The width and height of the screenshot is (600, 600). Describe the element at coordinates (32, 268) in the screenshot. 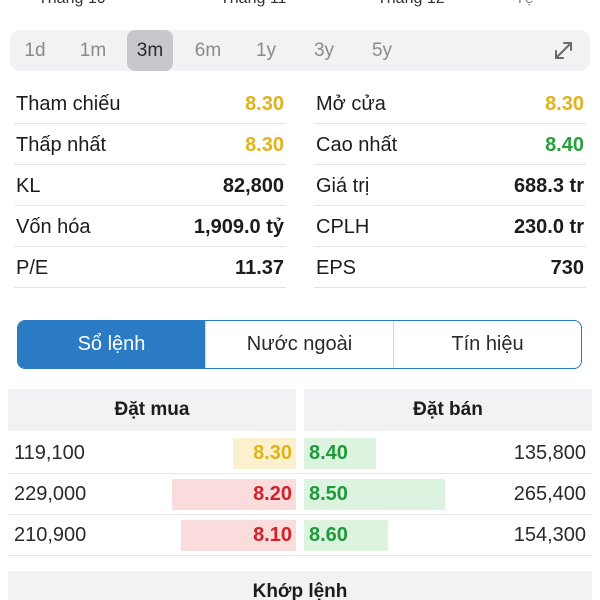

I see `stat-label: P/E` at that location.